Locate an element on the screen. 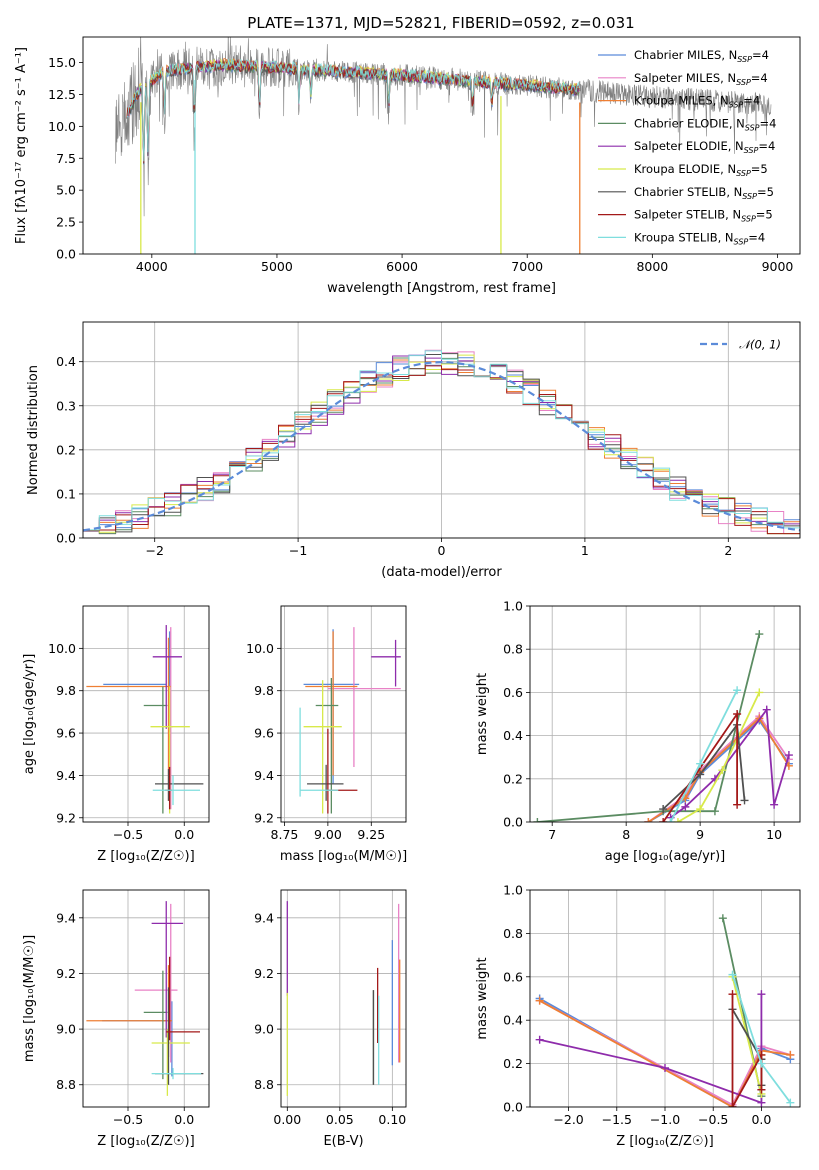 The image size is (819, 1170). legend-label: Salpeter STELIB, NSSP=5 is located at coordinates (703, 216).